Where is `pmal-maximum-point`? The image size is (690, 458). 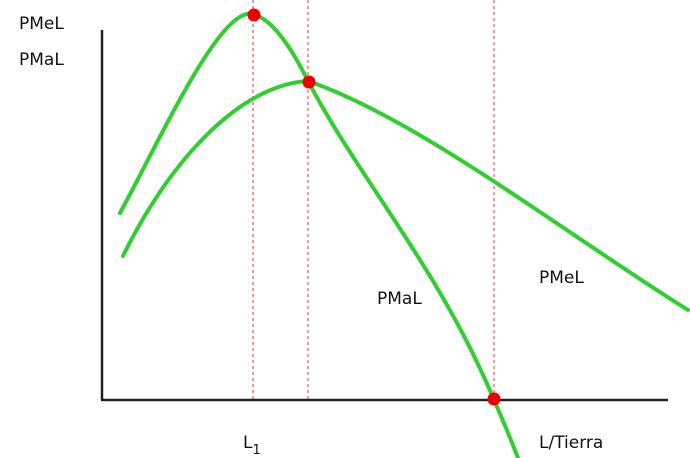 pmal-maximum-point is located at coordinates (254, 15).